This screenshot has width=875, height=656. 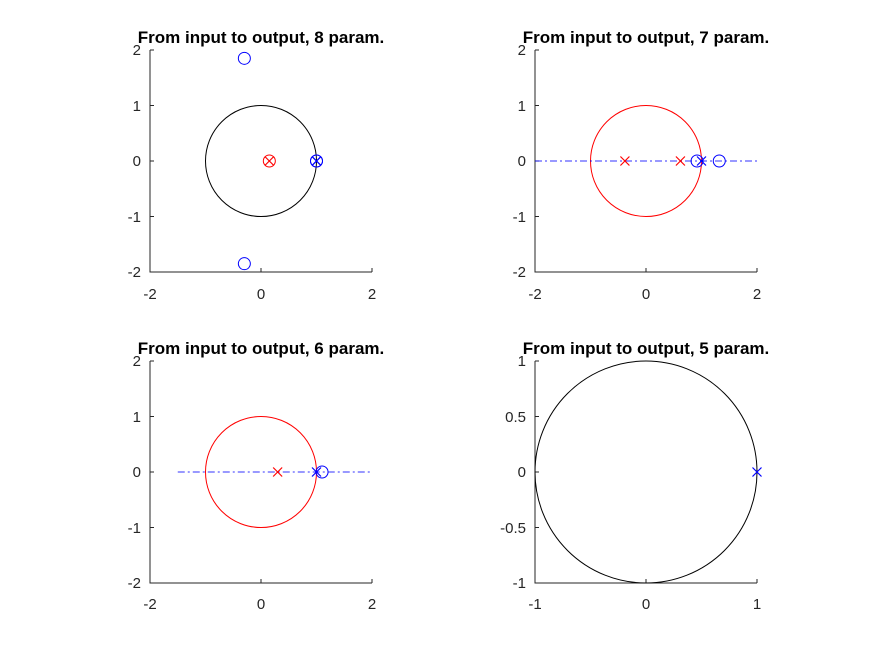 What do you see at coordinates (646, 37) in the screenshot?
I see `subplot-title: From input to output, 7 param.` at bounding box center [646, 37].